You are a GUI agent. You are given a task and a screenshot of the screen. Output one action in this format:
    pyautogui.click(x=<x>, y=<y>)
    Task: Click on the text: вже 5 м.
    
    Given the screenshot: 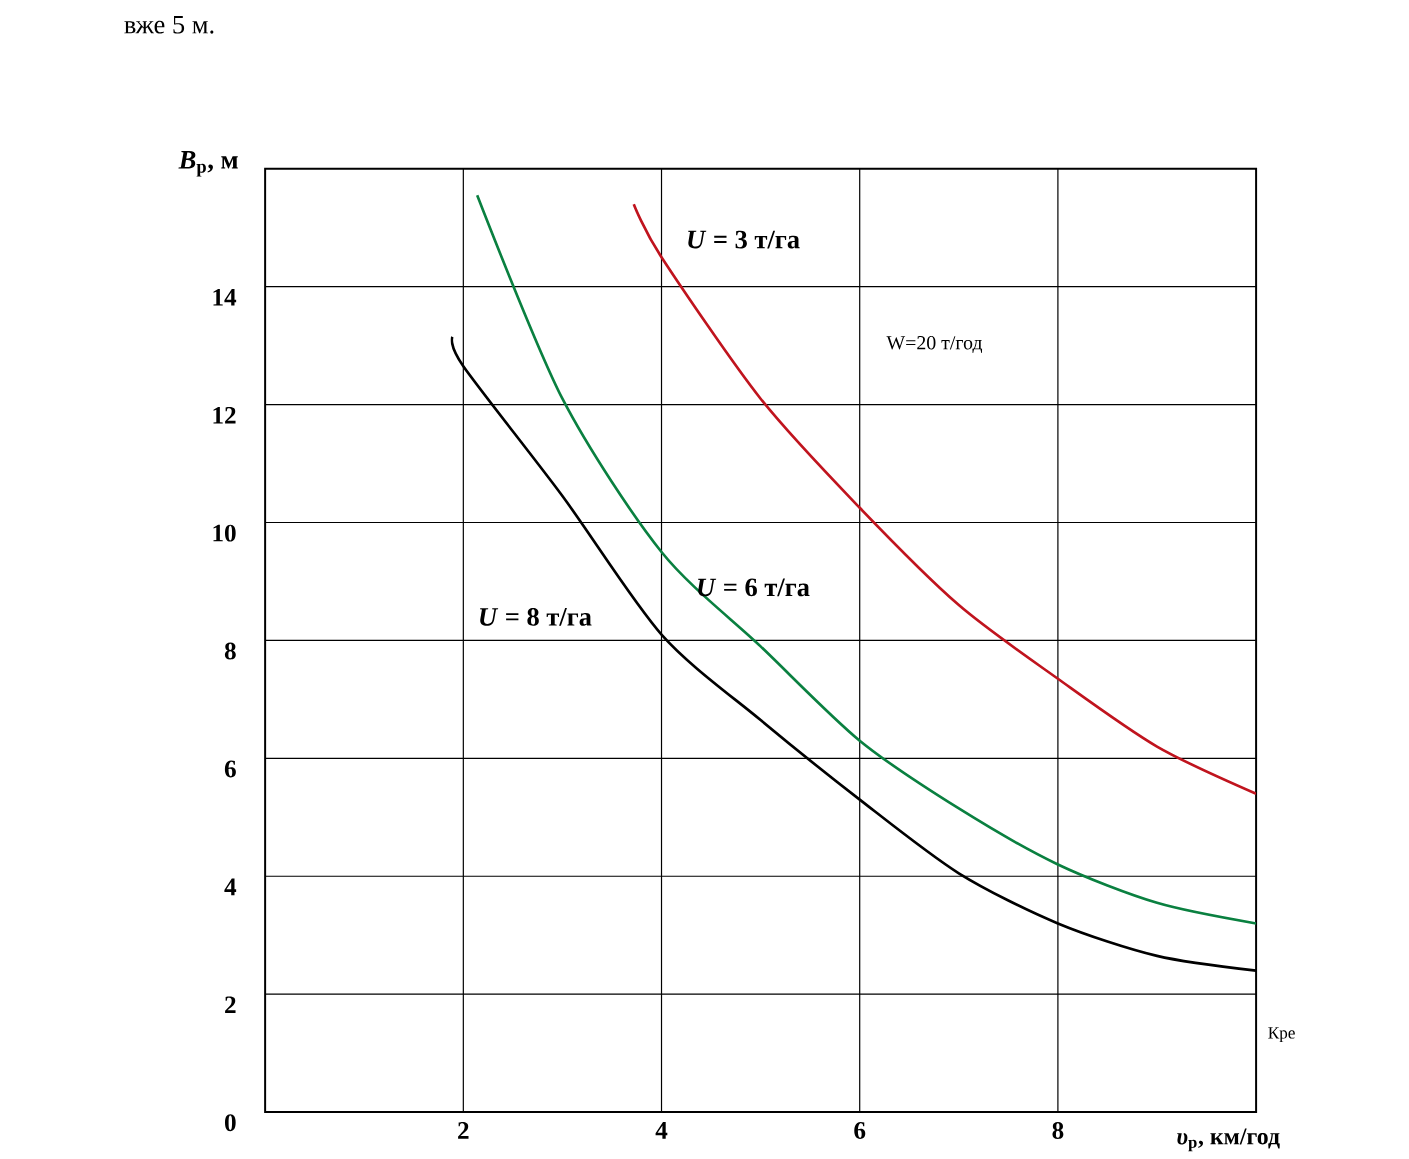 What is the action you would take?
    pyautogui.click(x=169, y=25)
    